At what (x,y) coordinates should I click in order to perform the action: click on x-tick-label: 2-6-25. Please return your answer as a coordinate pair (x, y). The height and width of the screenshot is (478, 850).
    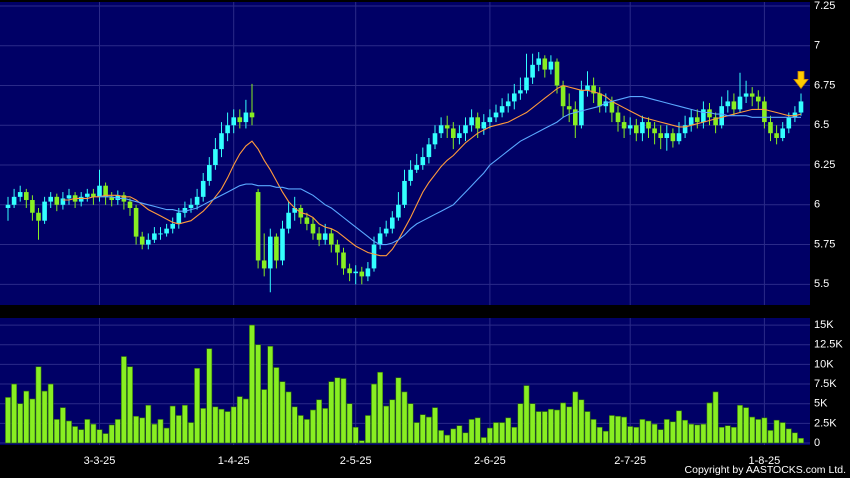
    Looking at the image, I should click on (490, 461).